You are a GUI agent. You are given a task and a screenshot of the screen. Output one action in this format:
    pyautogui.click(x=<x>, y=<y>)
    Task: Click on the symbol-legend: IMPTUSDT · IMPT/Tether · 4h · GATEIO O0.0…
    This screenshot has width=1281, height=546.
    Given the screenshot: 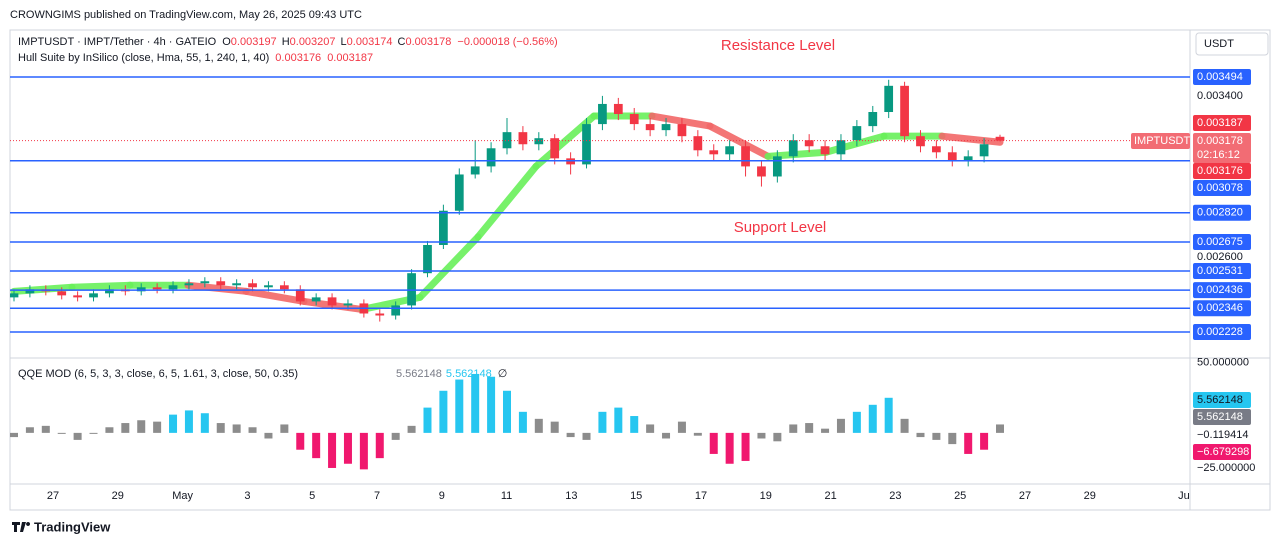 What is the action you would take?
    pyautogui.click(x=288, y=42)
    